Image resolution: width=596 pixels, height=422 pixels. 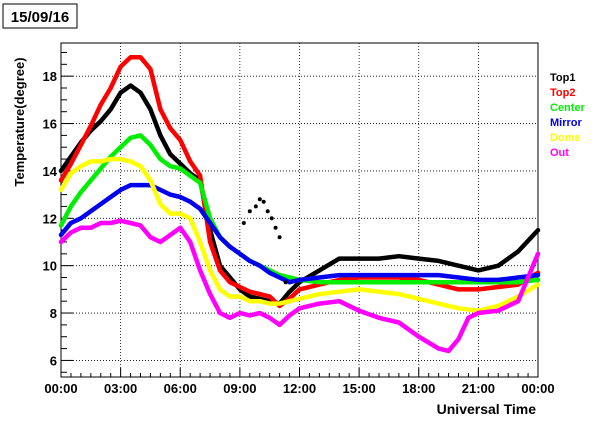 I want to click on y-tick-label: 16, so click(x=50, y=124).